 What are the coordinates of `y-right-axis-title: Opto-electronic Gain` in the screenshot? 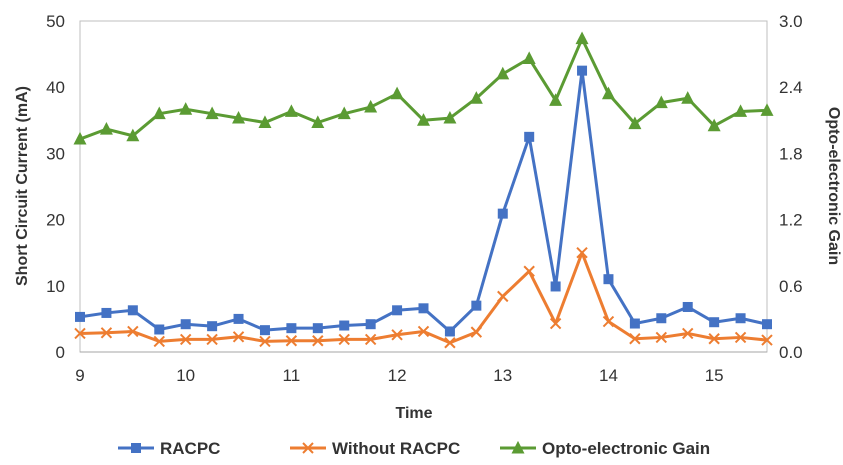 It's located at (833, 186).